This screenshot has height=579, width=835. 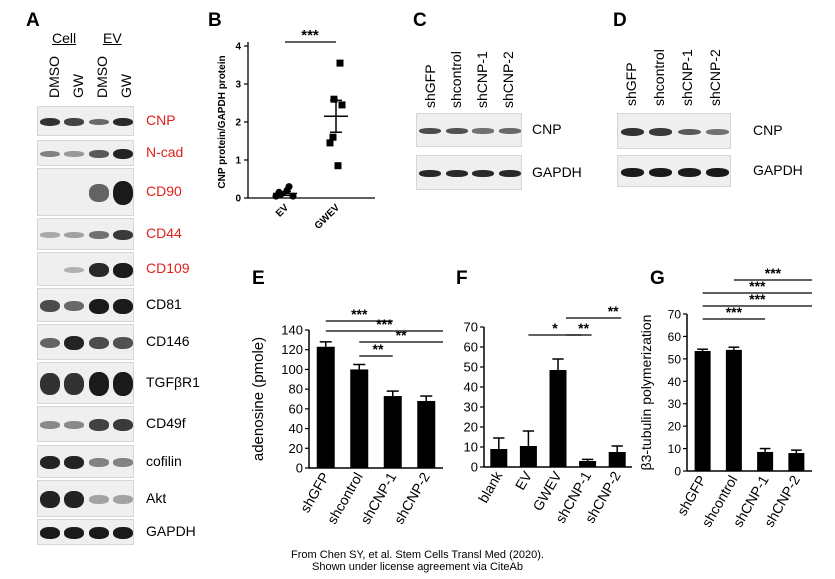 What do you see at coordinates (778, 170) in the screenshot?
I see `panel-d-label-gapdh: GAPDH` at bounding box center [778, 170].